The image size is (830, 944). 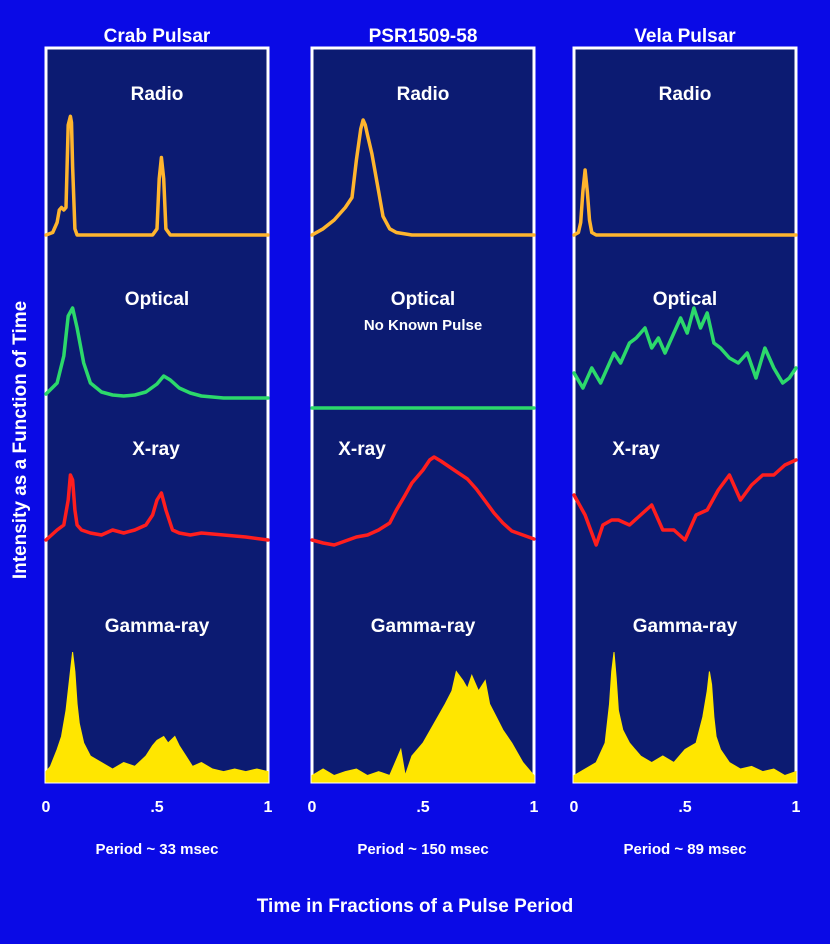 I want to click on period-label: Period ~ 150 msec, so click(x=422, y=849).